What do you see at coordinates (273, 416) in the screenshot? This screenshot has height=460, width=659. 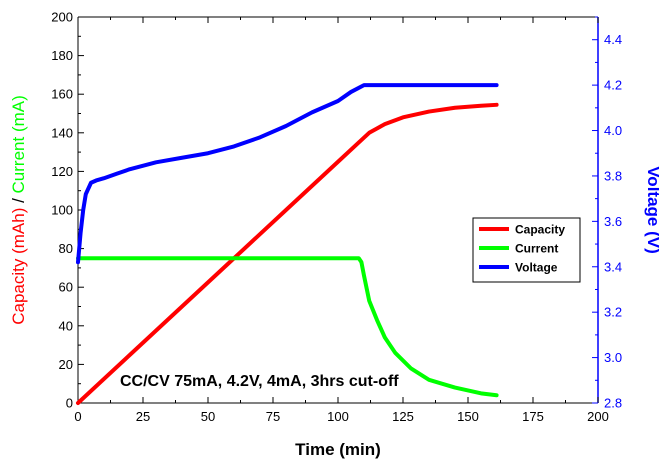 I see `x-tick-label: 75` at bounding box center [273, 416].